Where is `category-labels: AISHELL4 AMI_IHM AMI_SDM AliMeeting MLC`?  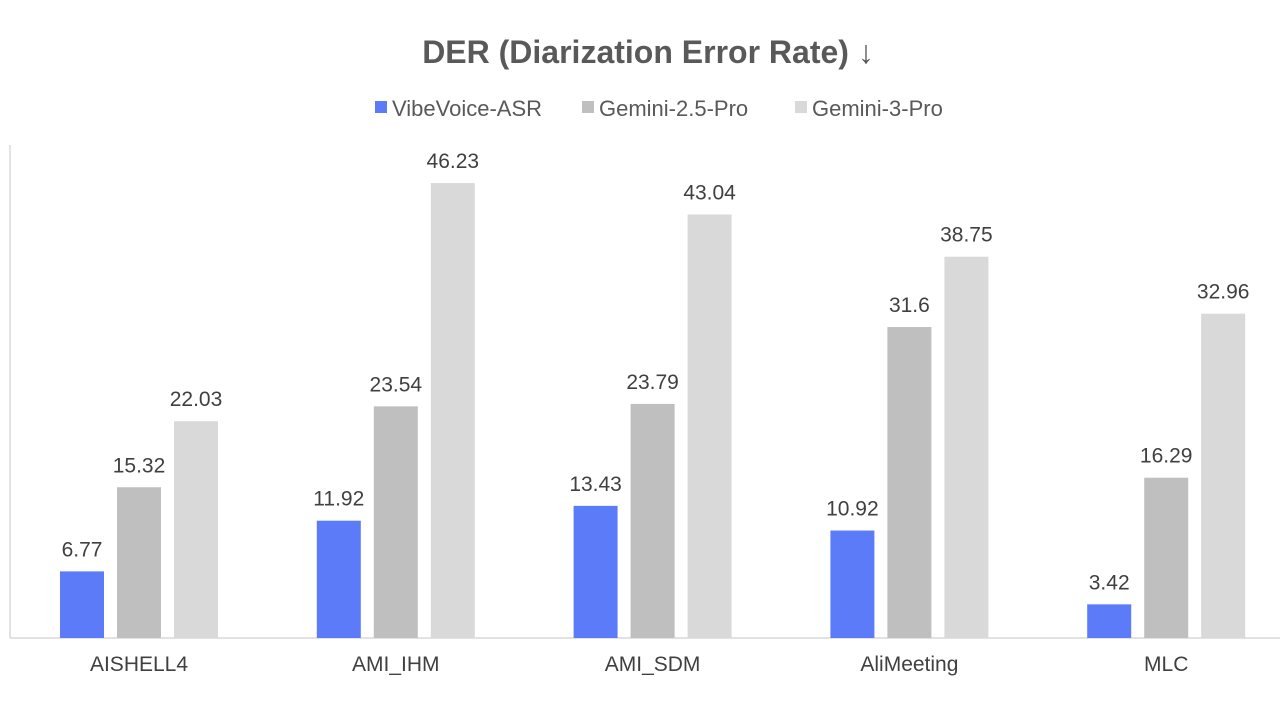 category-labels: AISHELL4 AMI_IHM AMI_SDM AliMeeting MLC is located at coordinates (639, 664).